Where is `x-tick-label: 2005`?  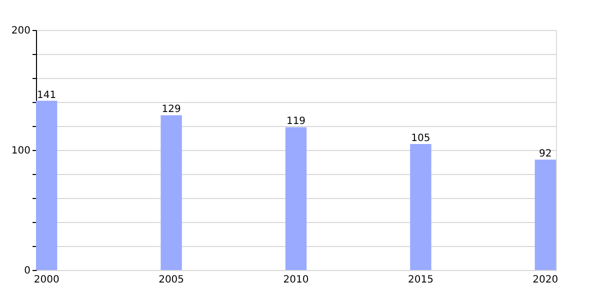
x-tick-label: 2005 is located at coordinates (171, 280).